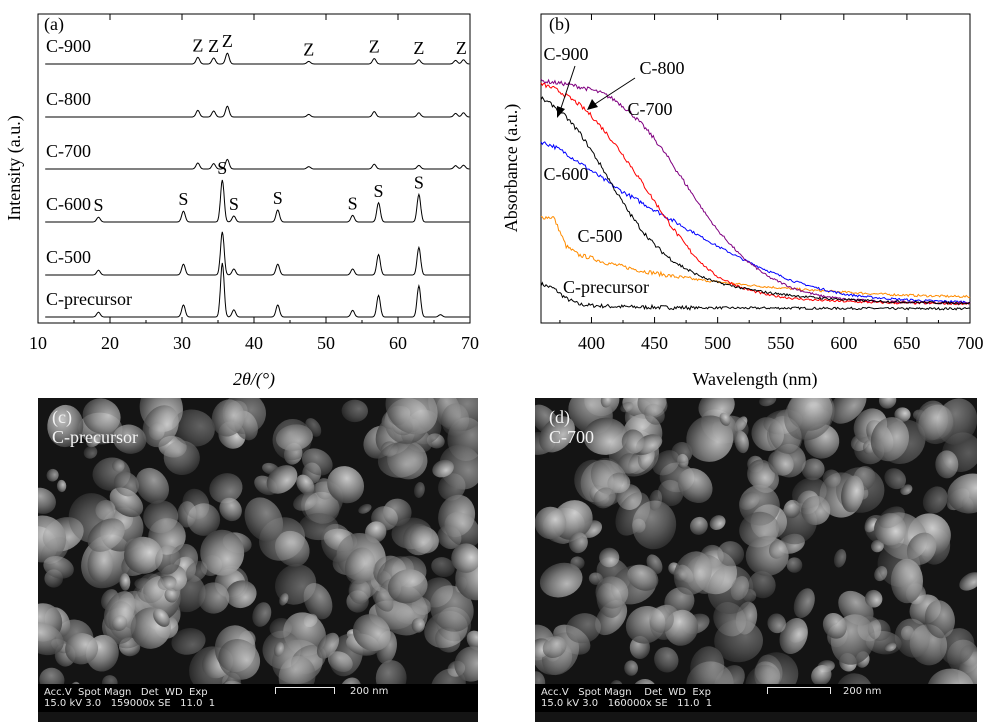 Image resolution: width=986 pixels, height=722 pixels. Describe the element at coordinates (970, 343) in the screenshot. I see `x-tick-label: 700` at that location.